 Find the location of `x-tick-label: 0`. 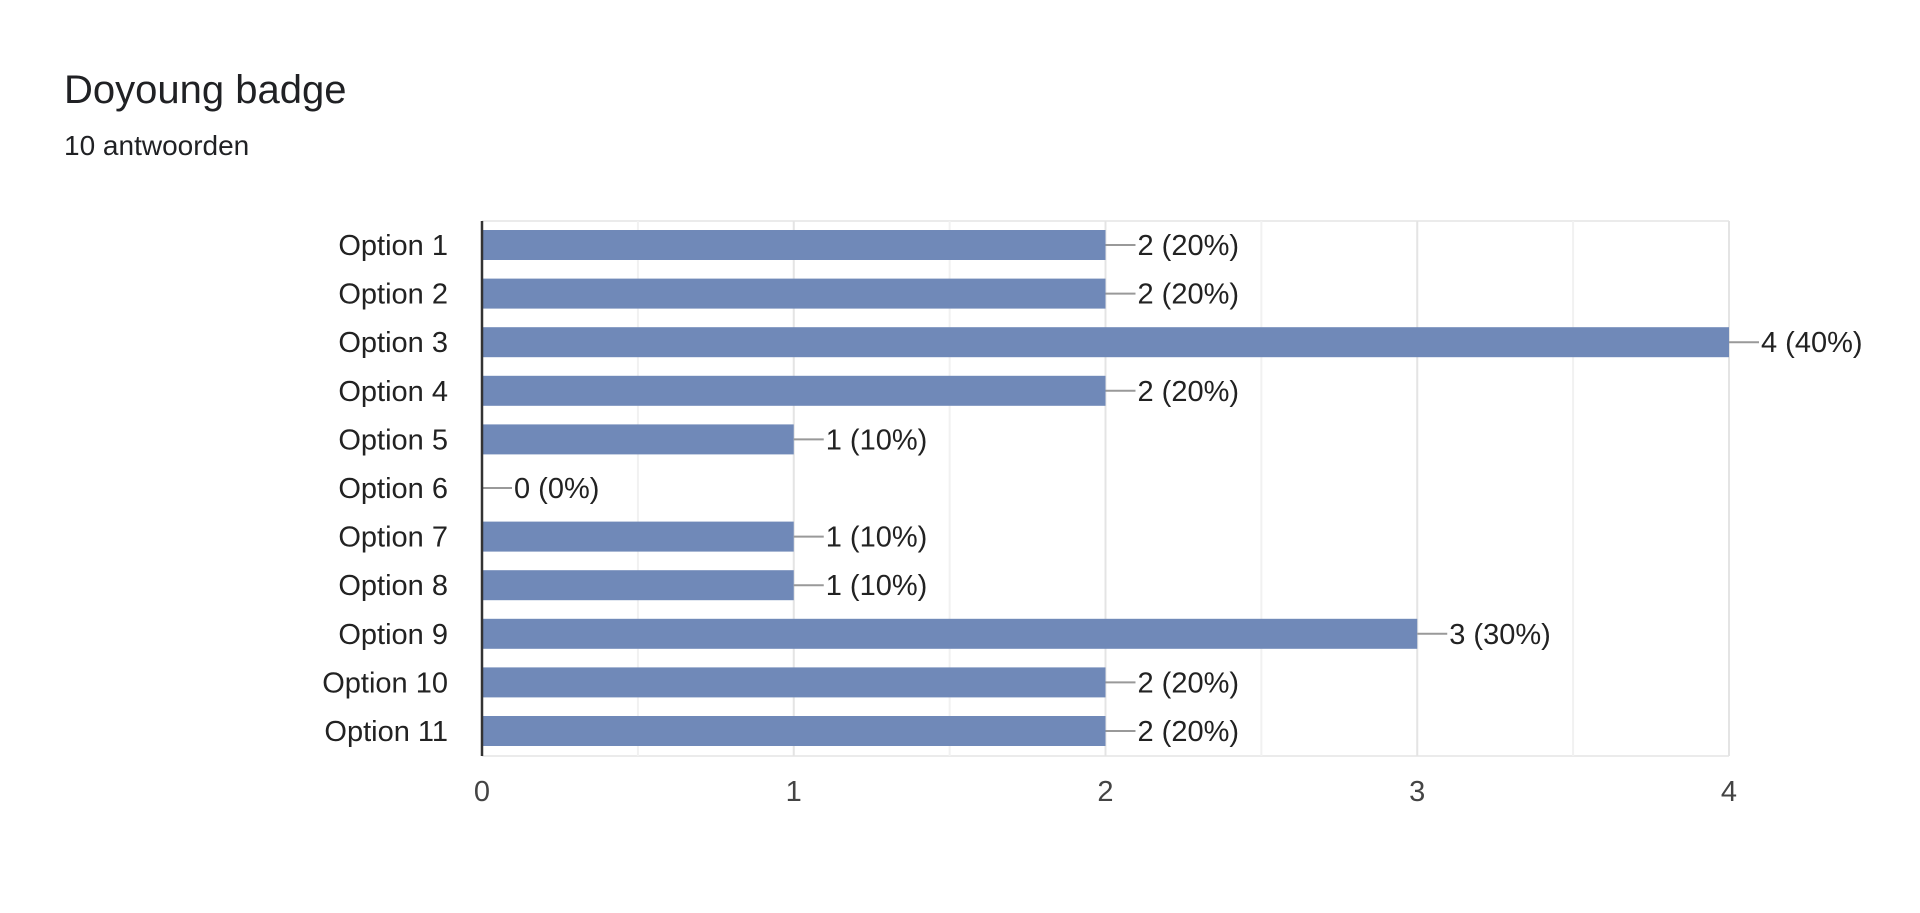

x-tick-label: 0 is located at coordinates (482, 792).